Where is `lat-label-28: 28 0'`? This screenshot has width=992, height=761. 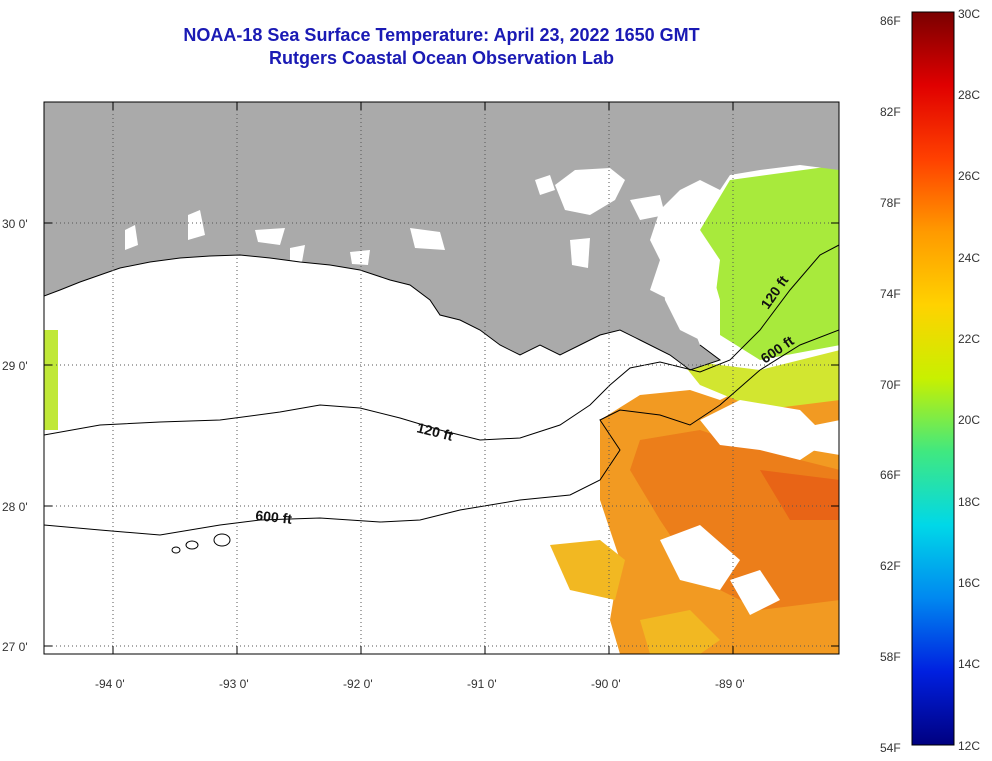
lat-label-28: 28 0' is located at coordinates (15, 507).